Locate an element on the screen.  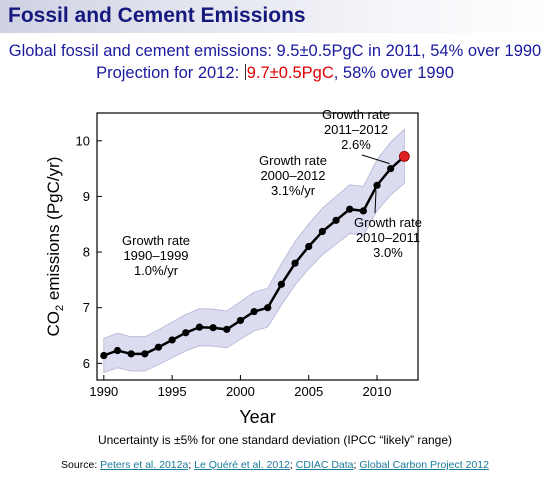
annotation-line: 2000–2012 is located at coordinates (292, 175).